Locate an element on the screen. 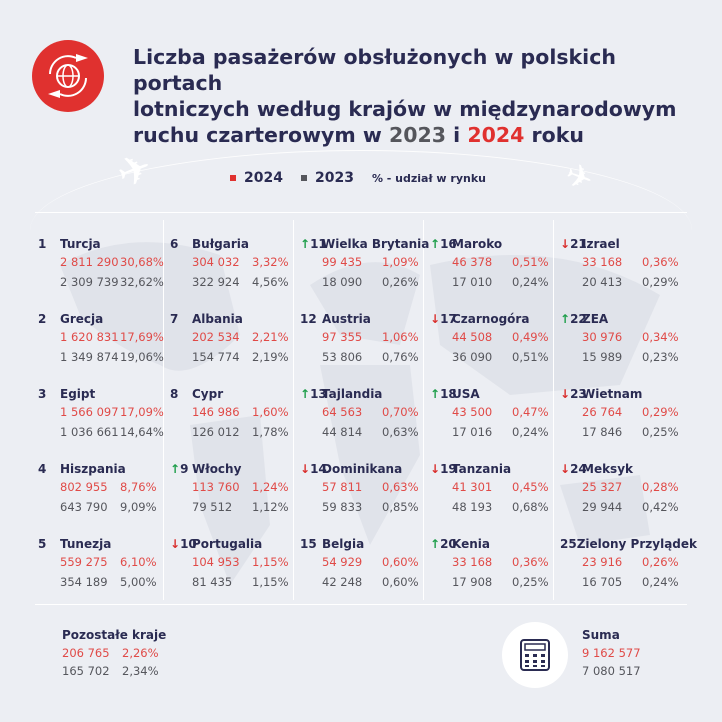 The image size is (722, 722). value-2023: 17 016 is located at coordinates (472, 432).